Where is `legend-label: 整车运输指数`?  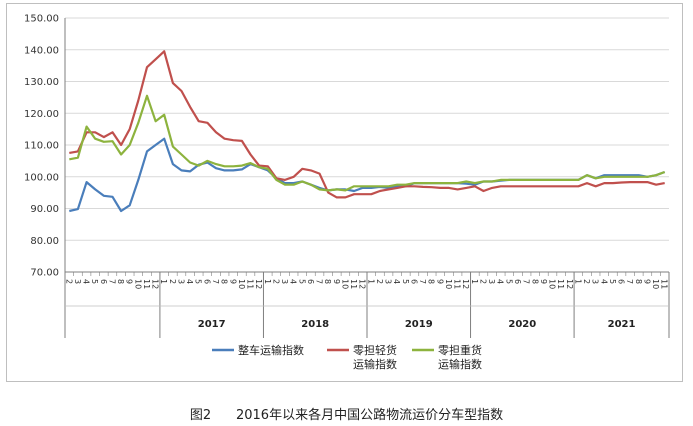
legend-label: 整车运输指数 is located at coordinates (271, 350).